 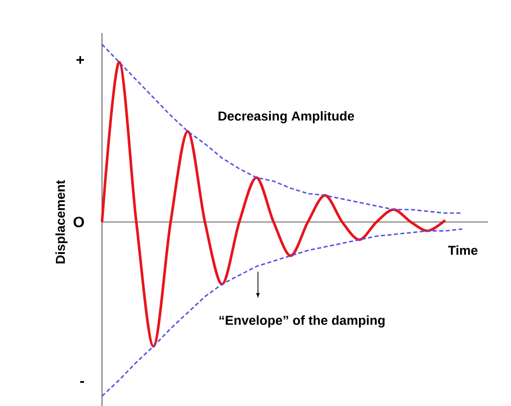 What do you see at coordinates (61, 222) in the screenshot?
I see `y-axis-title: Displacement` at bounding box center [61, 222].